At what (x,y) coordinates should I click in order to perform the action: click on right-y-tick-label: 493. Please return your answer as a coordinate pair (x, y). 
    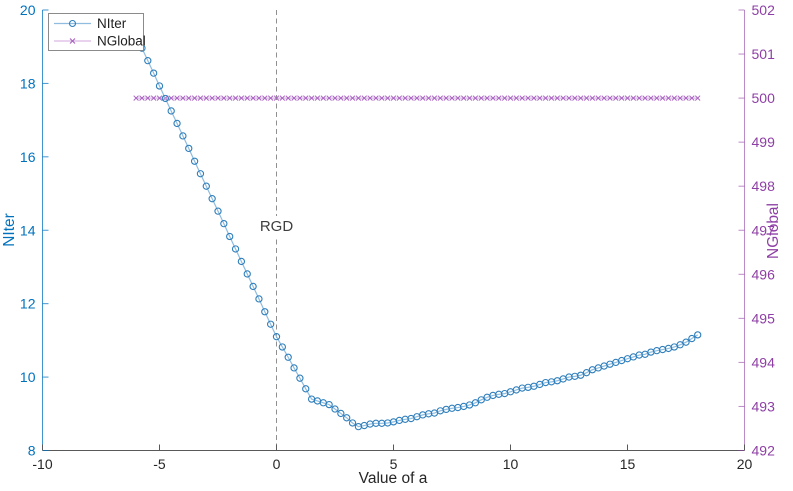
    Looking at the image, I should click on (764, 406).